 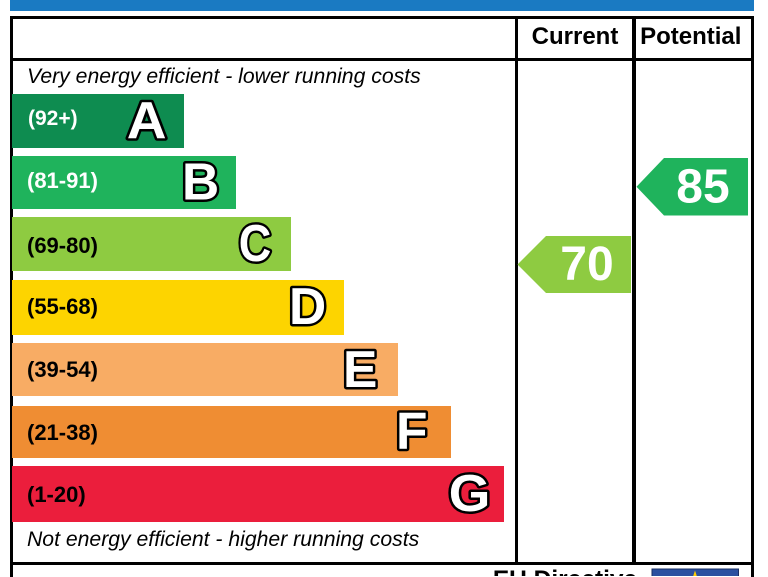 I want to click on svg-text: G, so click(x=470, y=494).